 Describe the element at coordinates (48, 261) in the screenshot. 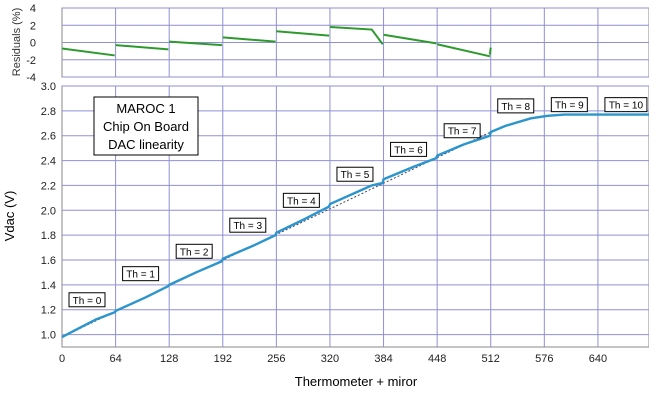

I see `y-tick-label-3: 1.6` at that location.